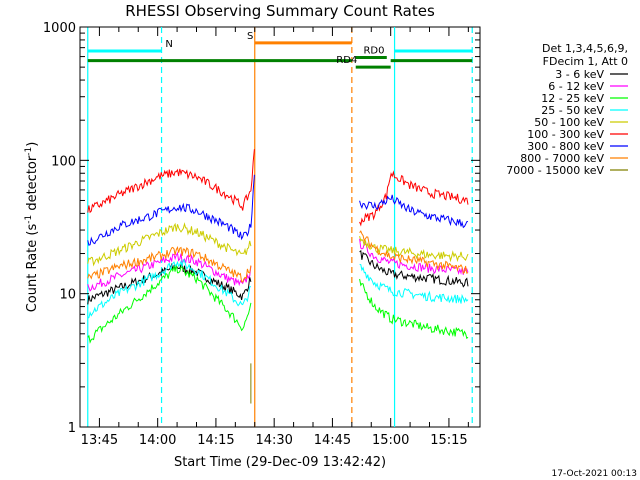  Describe the element at coordinates (32, 227) in the screenshot. I see `y-axis-label: Count Rate (s-1 detector-1)` at that location.